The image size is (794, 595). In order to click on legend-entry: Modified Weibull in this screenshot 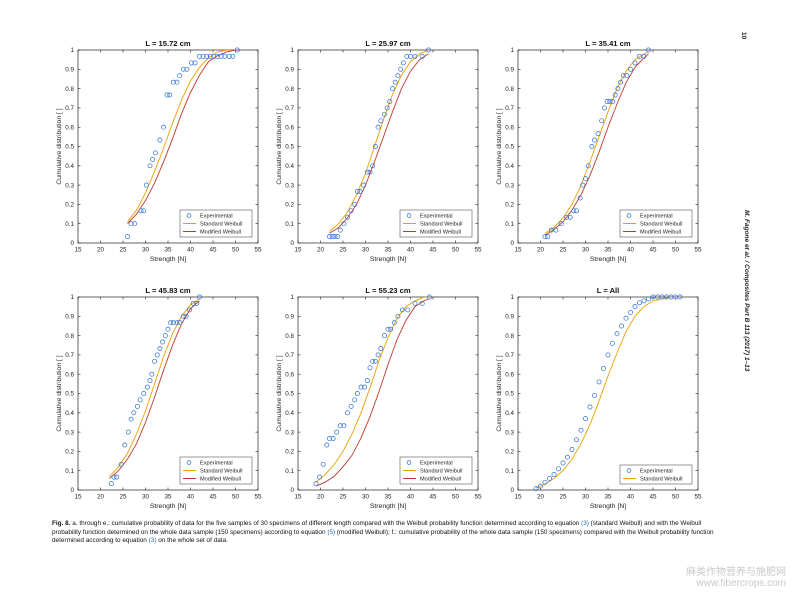, I will do `click(440, 480)`.